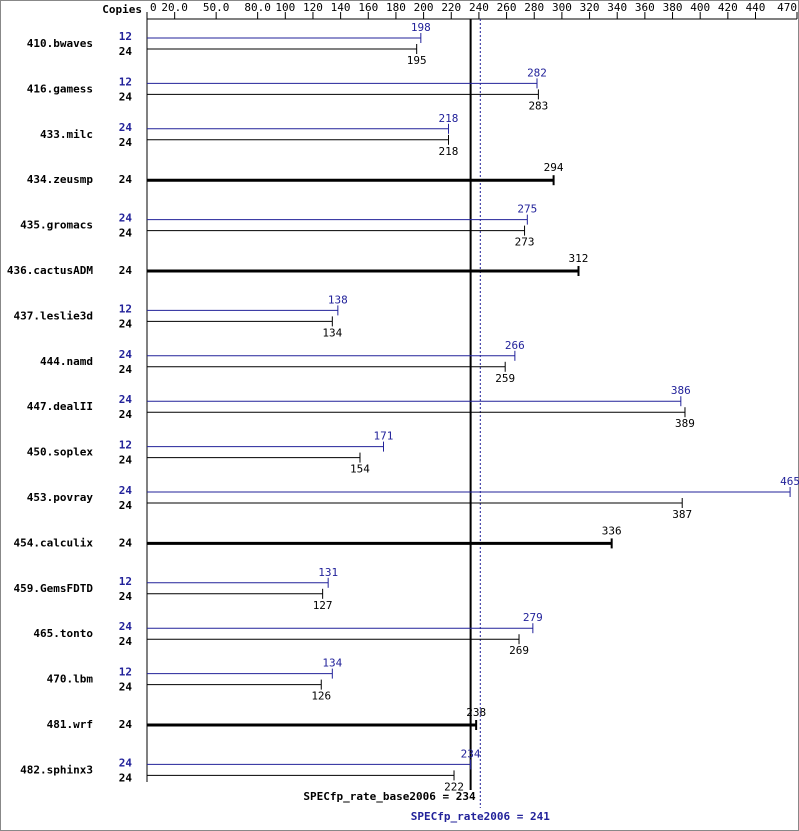  I want to click on benchmark-name: 454.calculix, so click(54, 542).